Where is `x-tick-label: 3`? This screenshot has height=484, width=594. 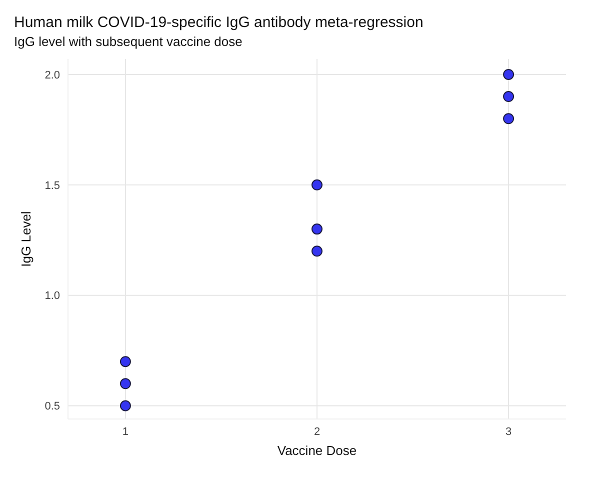 x-tick-label: 3 is located at coordinates (508, 432).